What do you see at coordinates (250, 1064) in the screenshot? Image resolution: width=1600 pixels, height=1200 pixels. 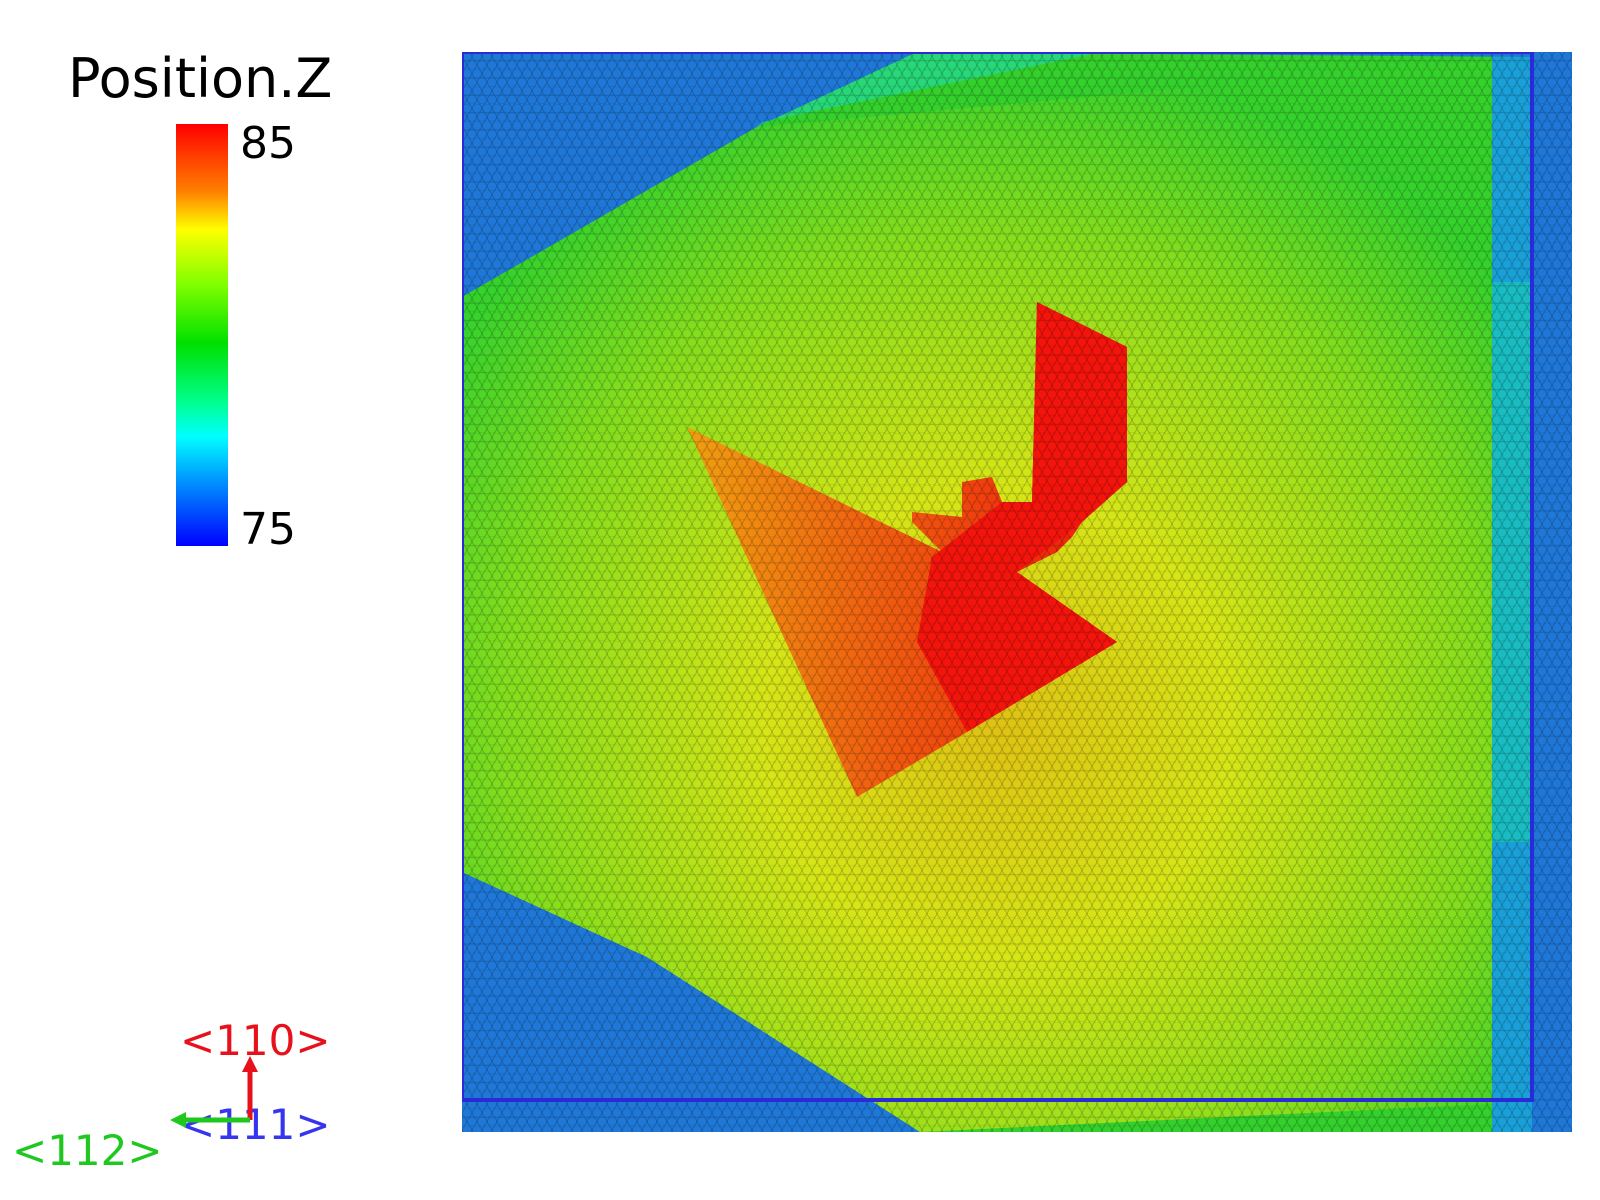 I see `axis-110-arrowhead` at bounding box center [250, 1064].